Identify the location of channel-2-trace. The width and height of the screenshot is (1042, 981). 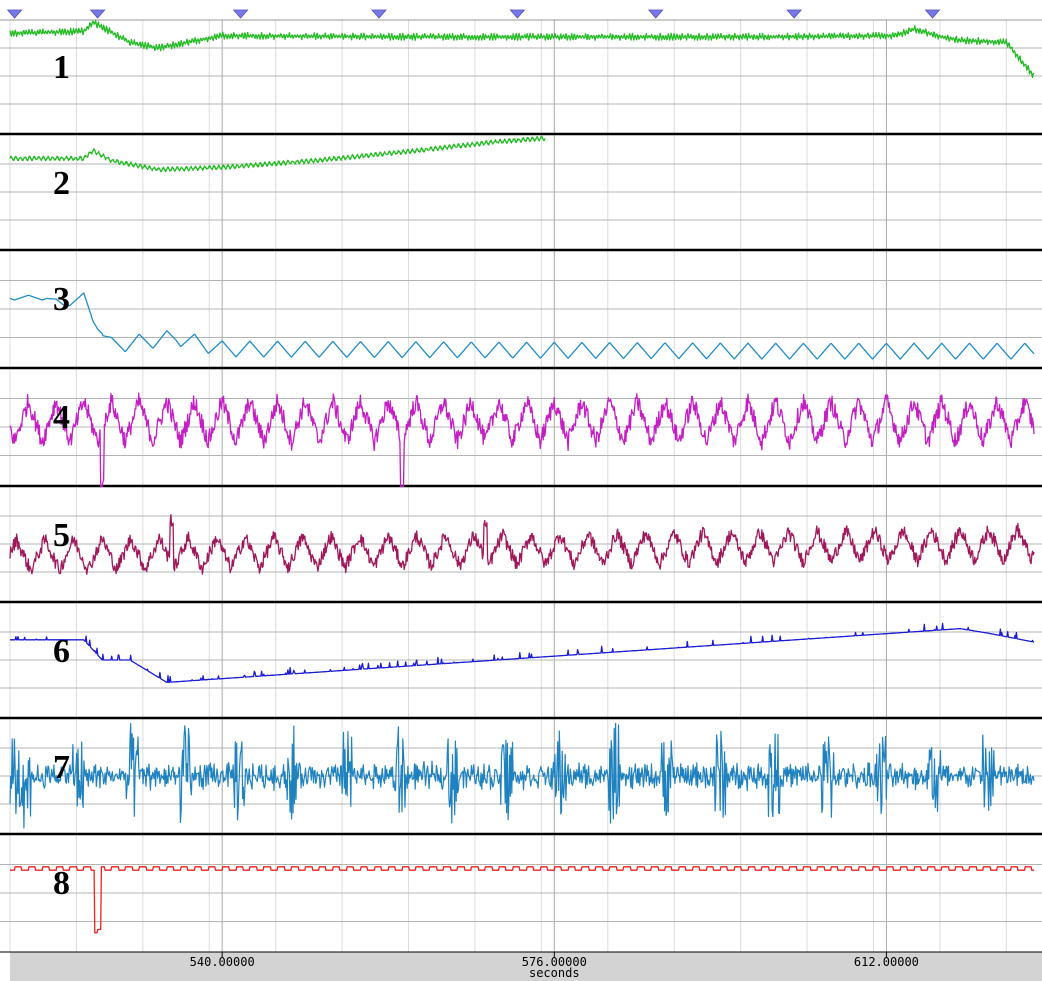
(277, 154).